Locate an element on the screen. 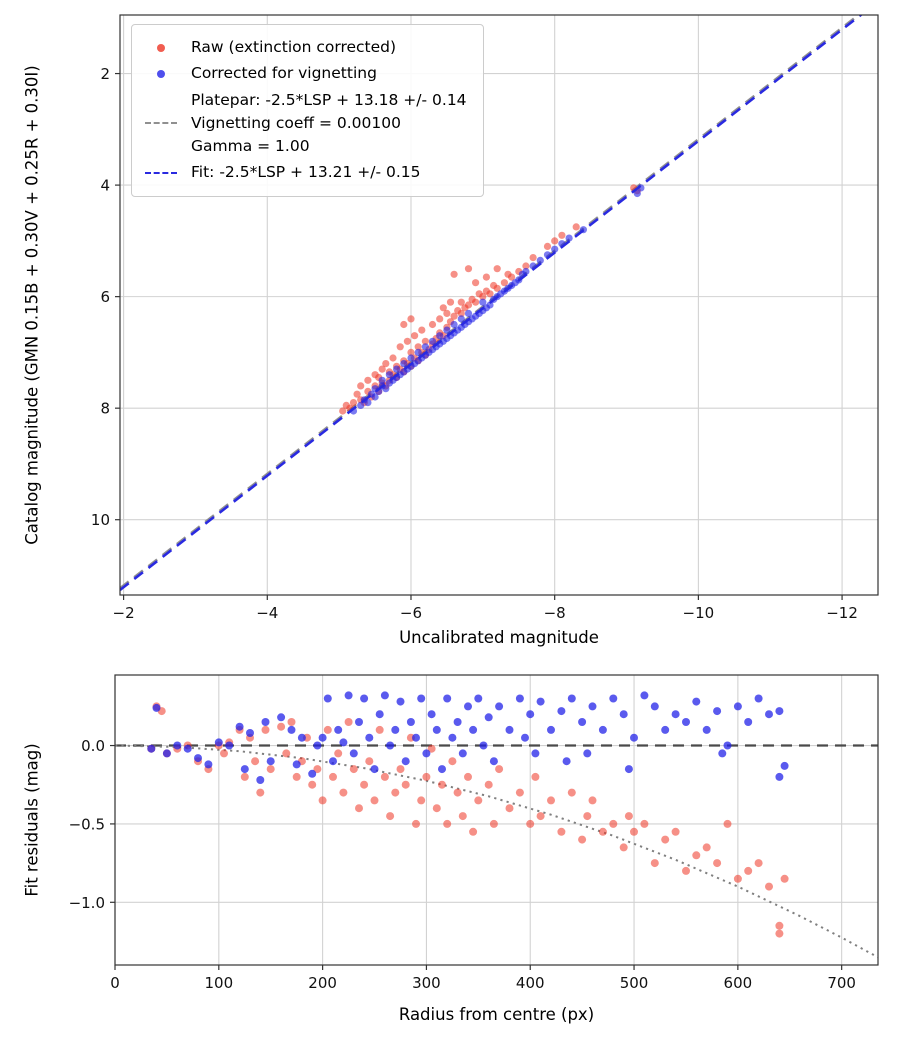 The height and width of the screenshot is (1050, 900). svg-text: 200 is located at coordinates (322, 983).